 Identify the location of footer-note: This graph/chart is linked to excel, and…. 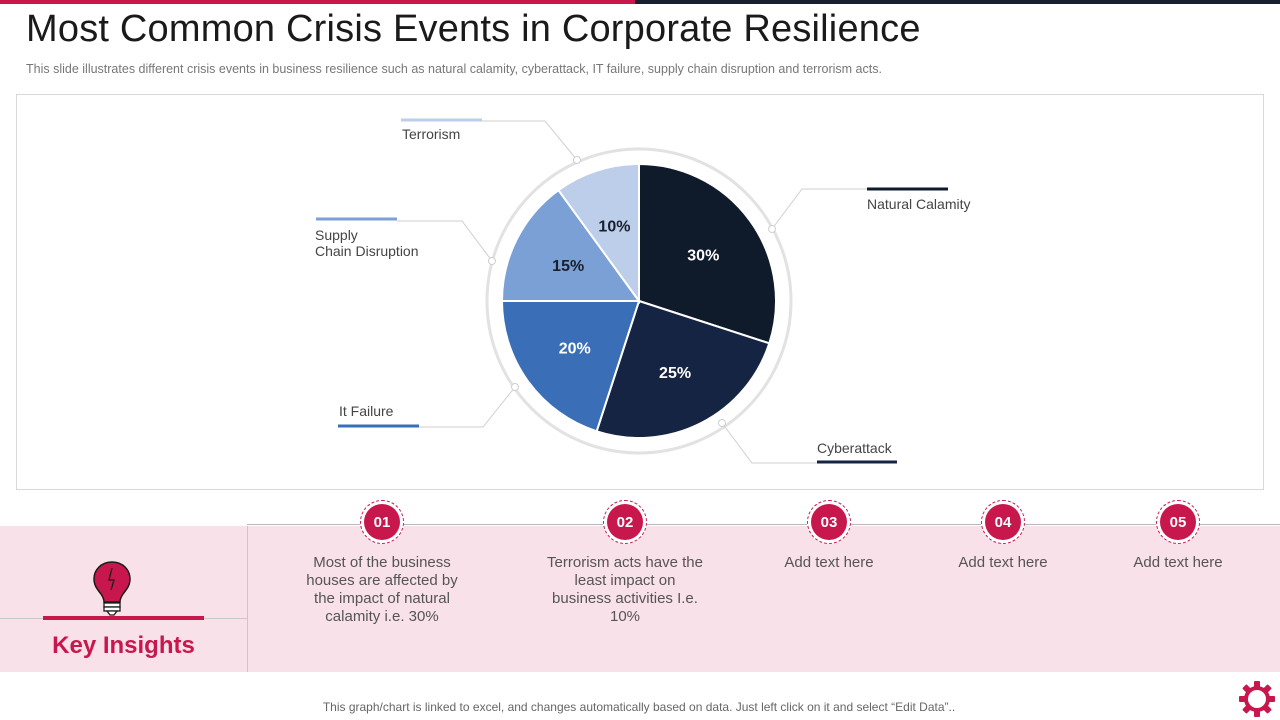
(639, 707).